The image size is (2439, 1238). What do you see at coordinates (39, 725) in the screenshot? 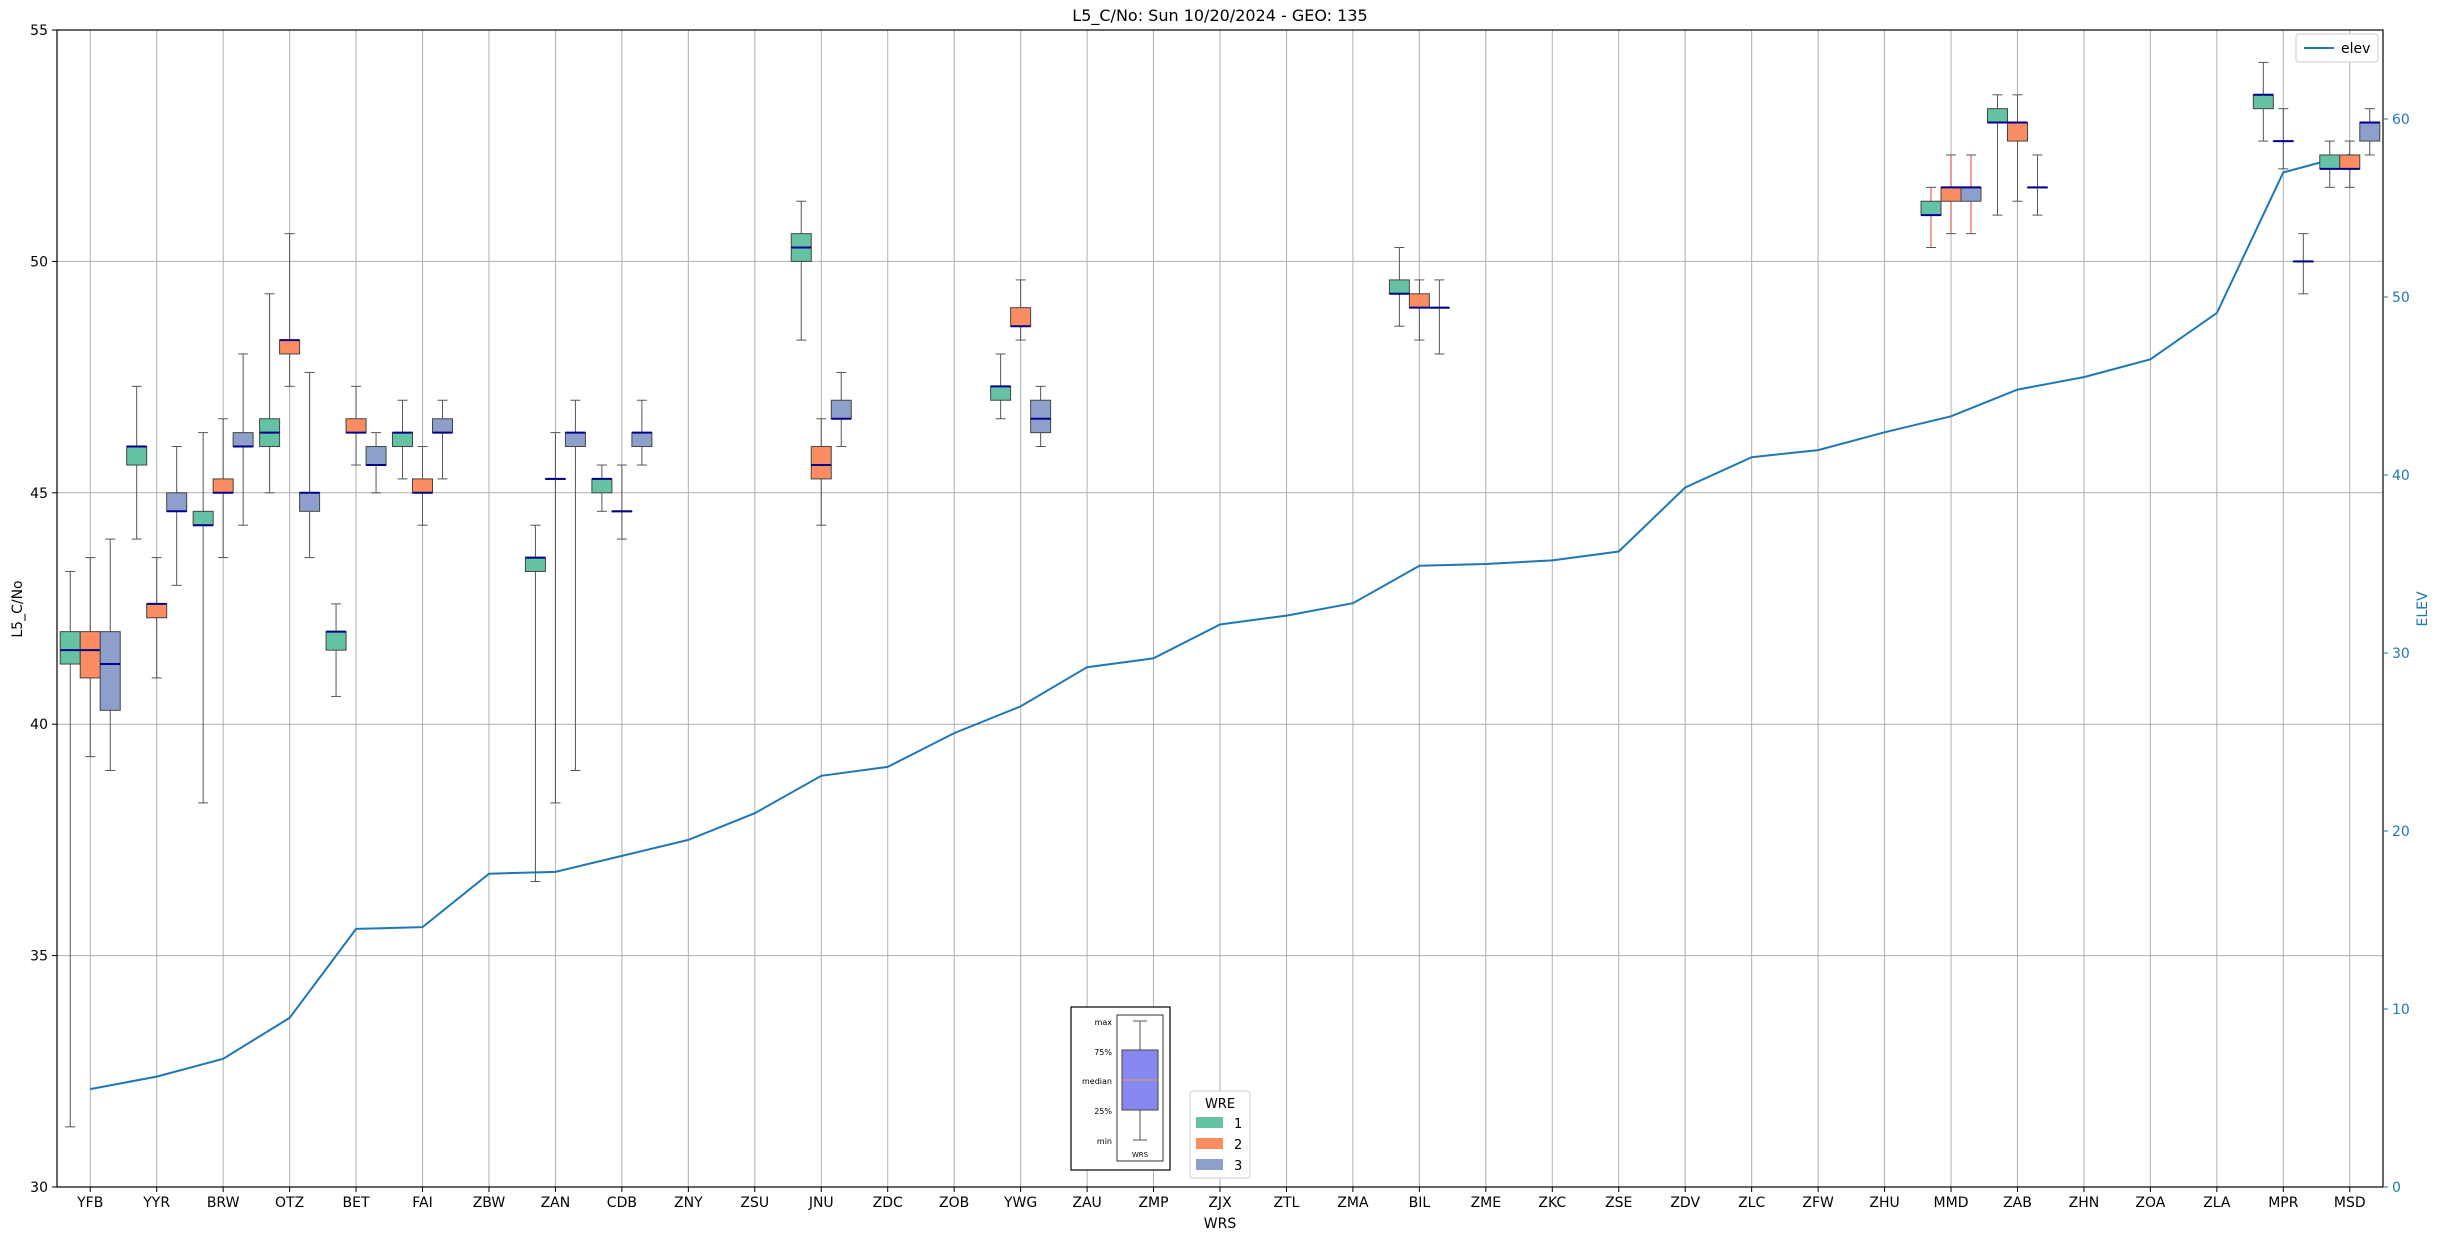
I see `y-tick-label: 40` at bounding box center [39, 725].